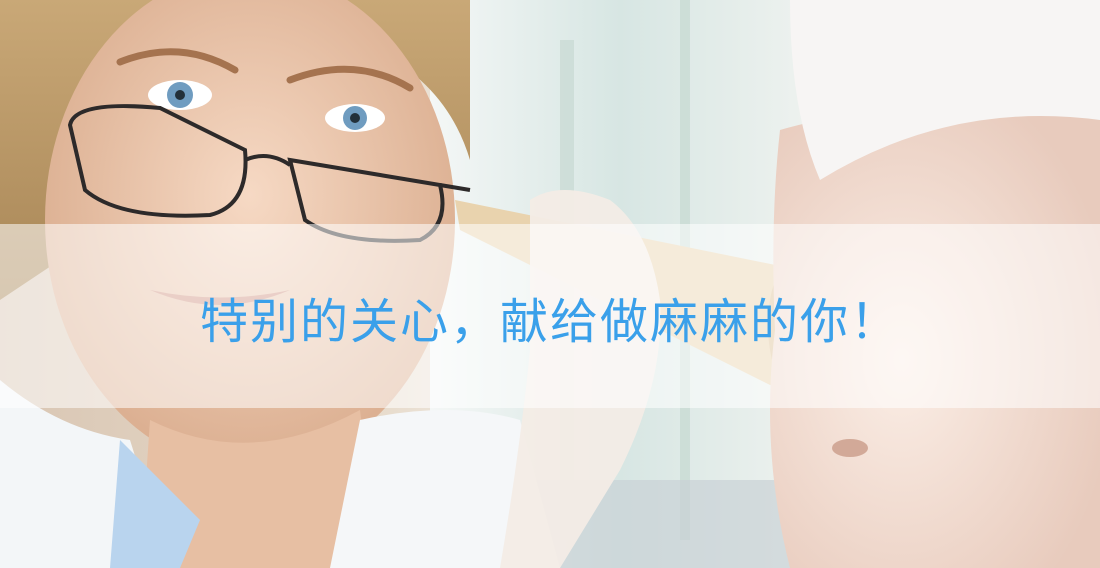 The width and height of the screenshot is (1100, 568). Describe the element at coordinates (157, 161) in the screenshot. I see `glasses-lens` at that location.